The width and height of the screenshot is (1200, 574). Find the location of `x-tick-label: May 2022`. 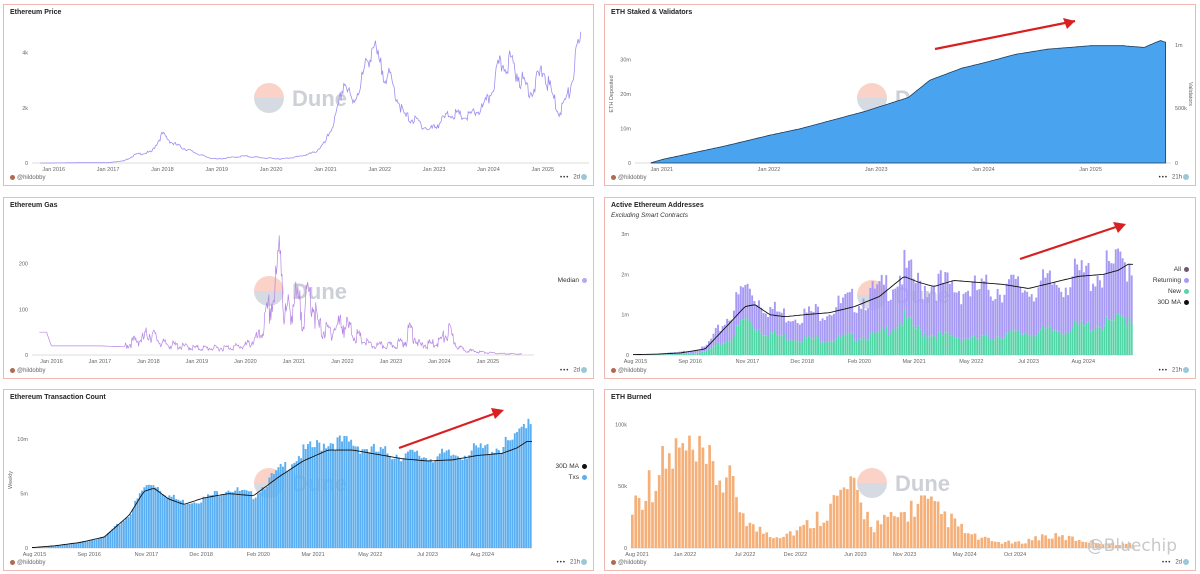

x-tick-label: May 2022 is located at coordinates (971, 362).